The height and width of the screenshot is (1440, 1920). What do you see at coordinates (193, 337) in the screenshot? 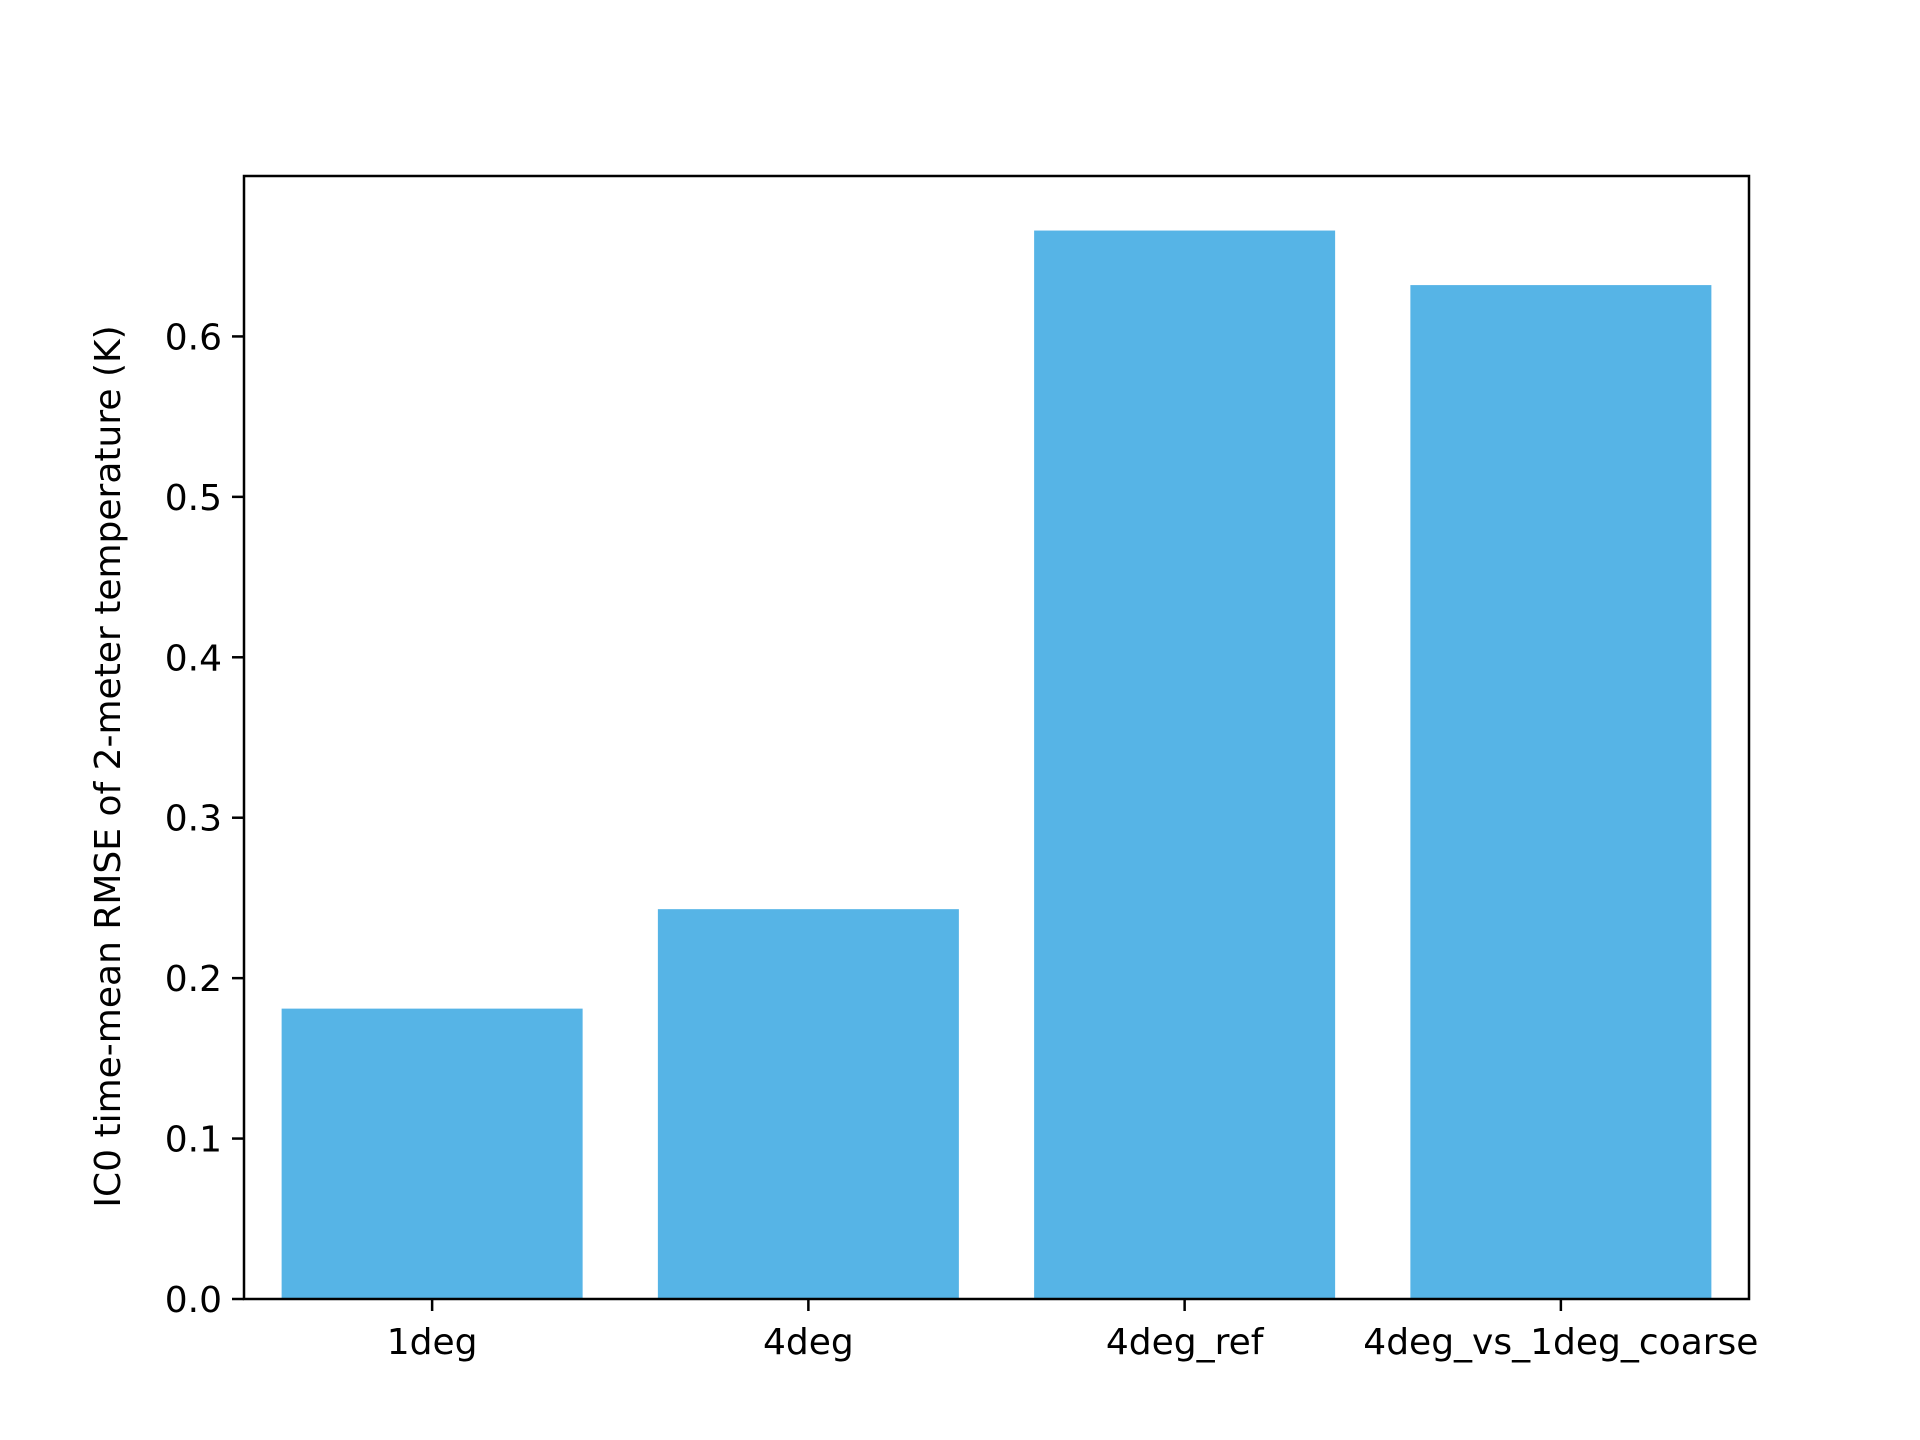
I see `y-tick-label: 0.6` at bounding box center [193, 337].